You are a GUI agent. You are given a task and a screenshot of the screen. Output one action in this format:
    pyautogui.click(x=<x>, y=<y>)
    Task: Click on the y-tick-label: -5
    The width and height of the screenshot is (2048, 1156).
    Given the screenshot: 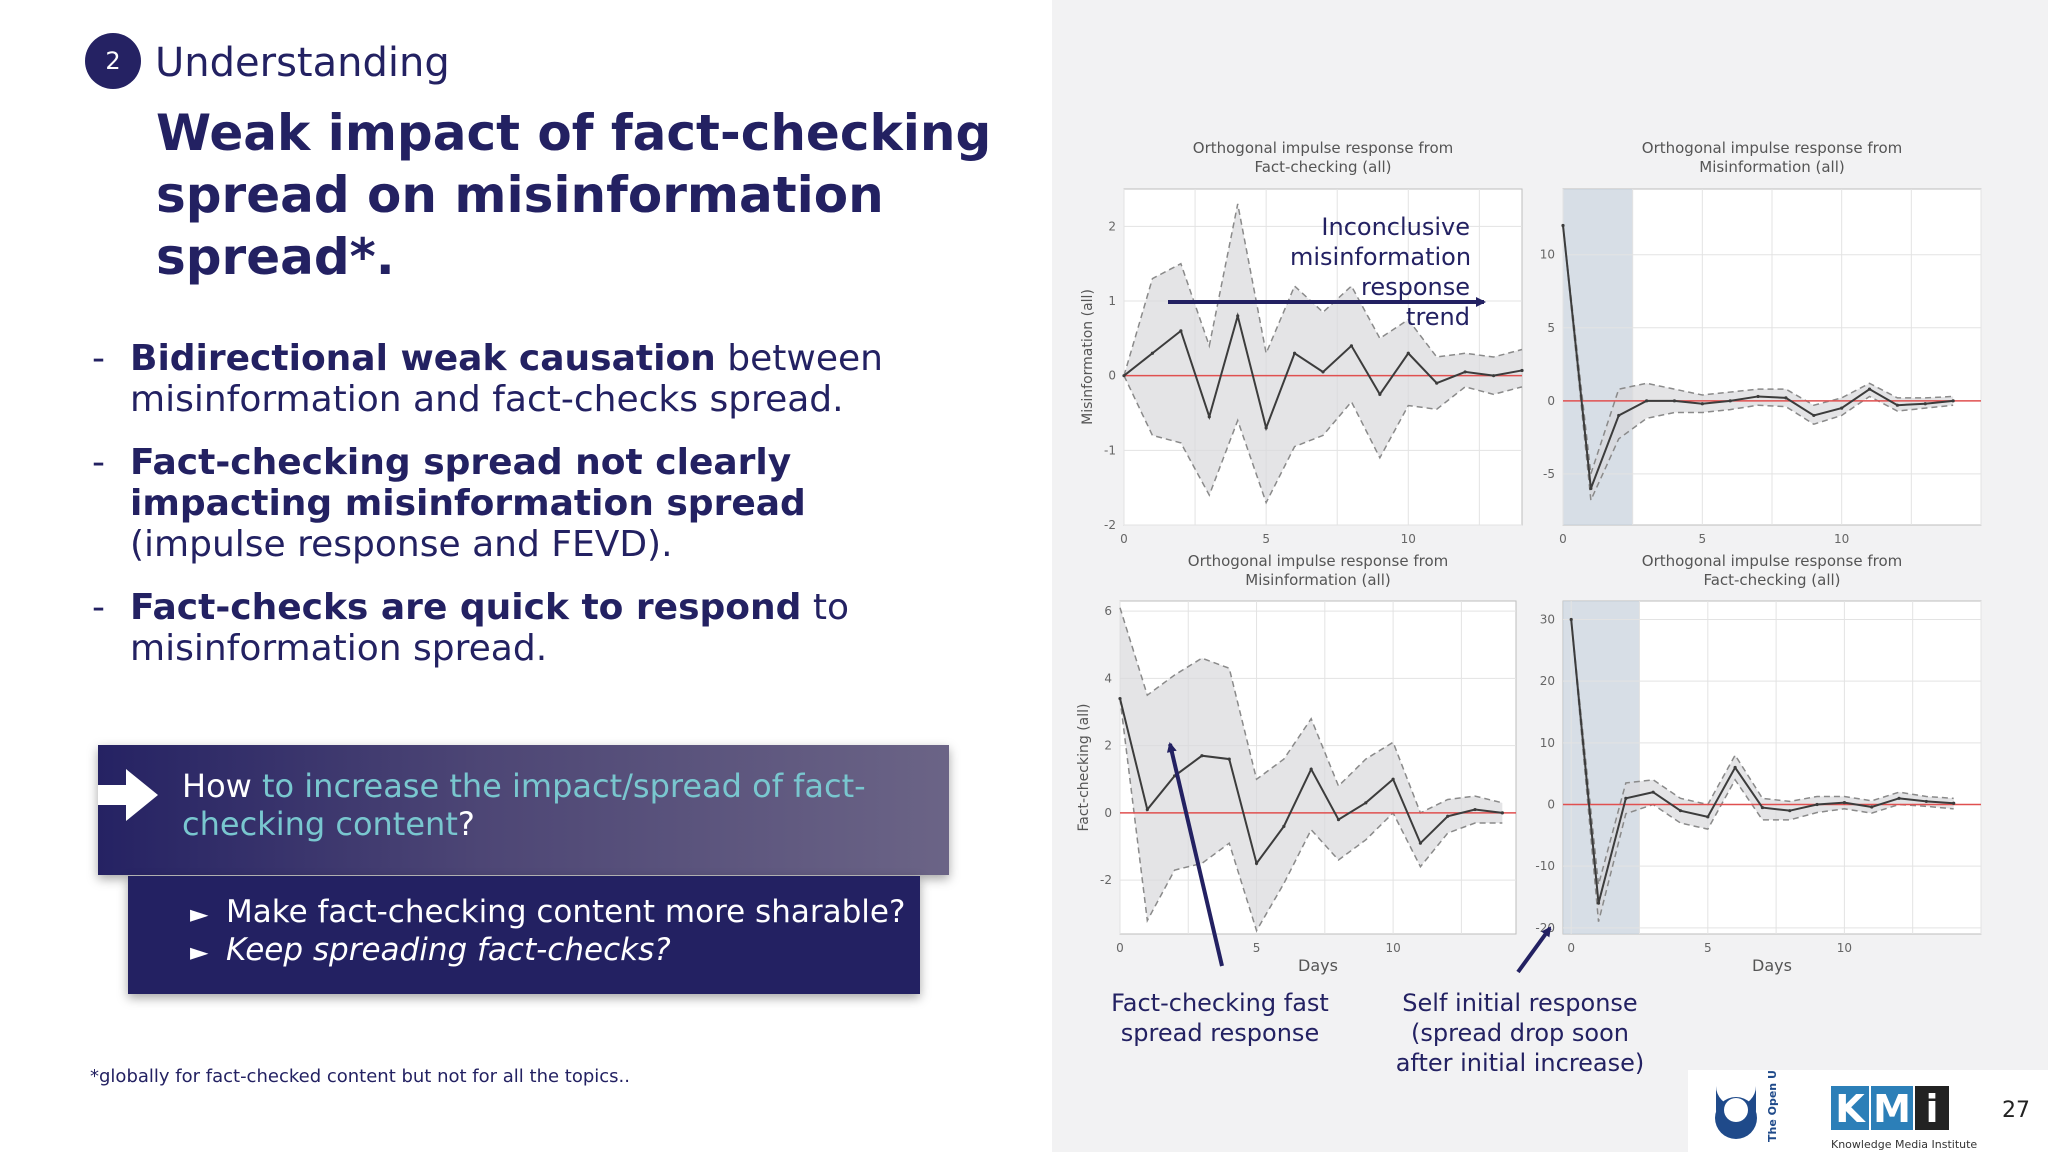 What is the action you would take?
    pyautogui.click(x=1549, y=474)
    